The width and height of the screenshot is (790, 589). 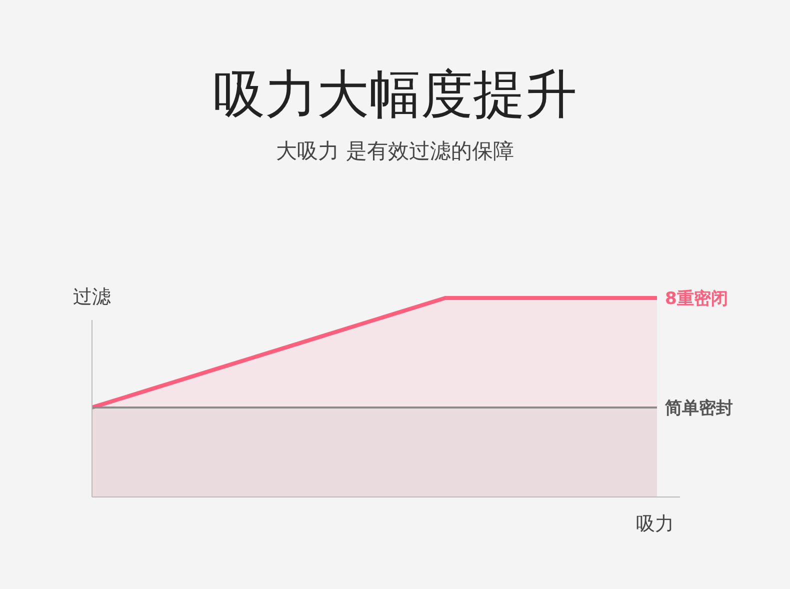 What do you see at coordinates (395, 151) in the screenshot?
I see `chart-subtitle: 大吸力 是有效过滤的保障` at bounding box center [395, 151].